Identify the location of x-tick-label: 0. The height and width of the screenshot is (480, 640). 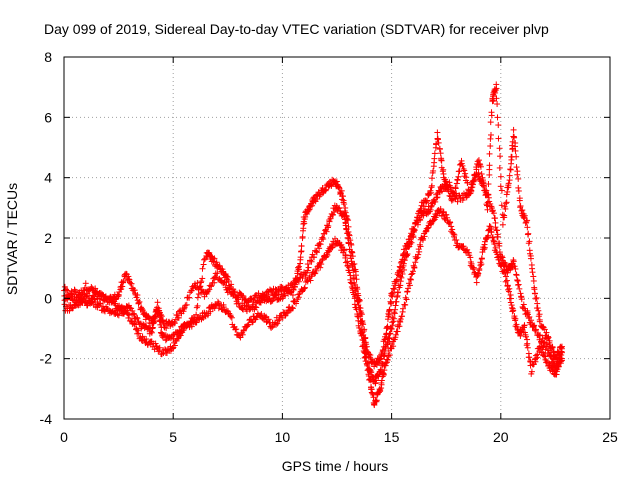
(64, 437).